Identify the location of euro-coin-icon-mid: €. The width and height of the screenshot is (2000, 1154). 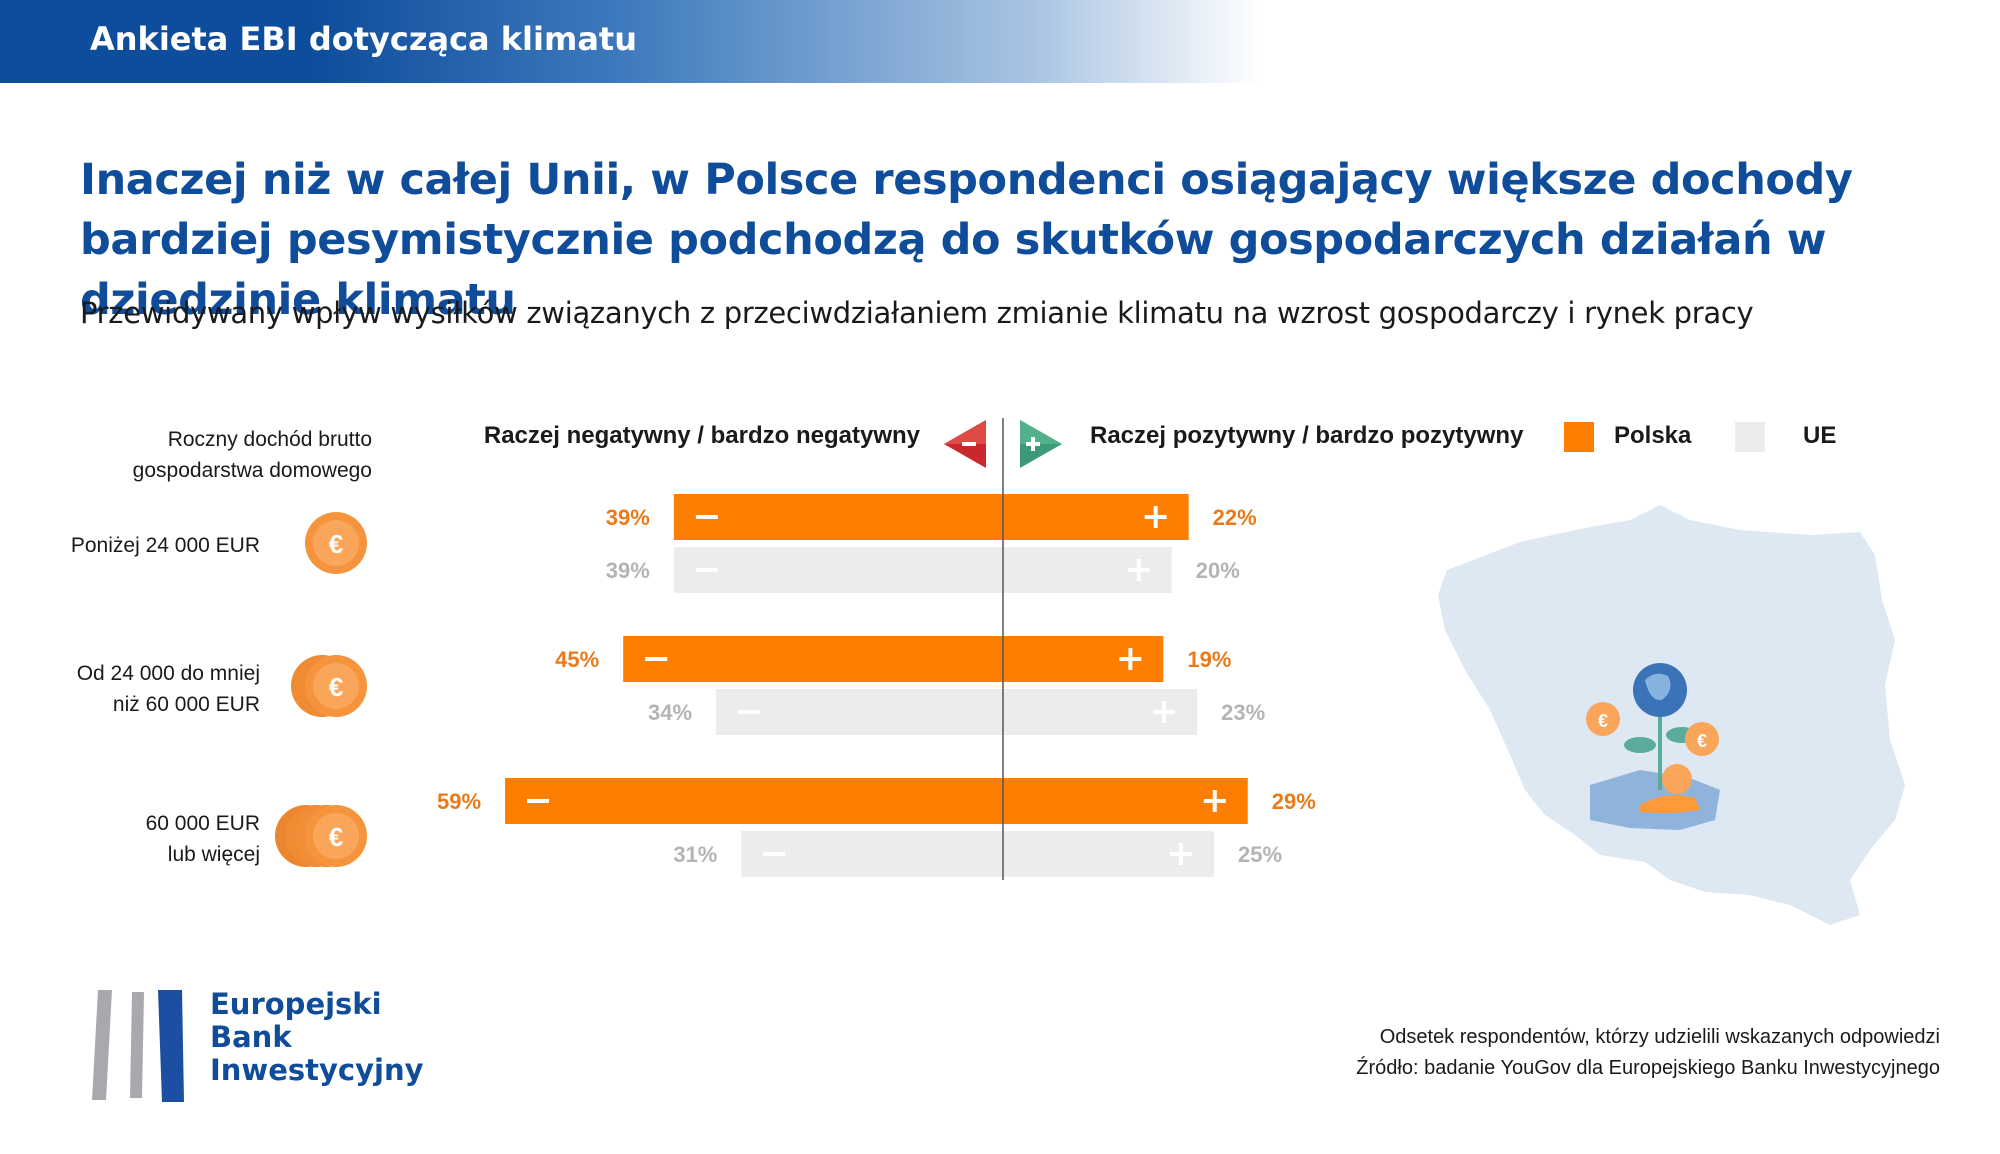
(329, 686).